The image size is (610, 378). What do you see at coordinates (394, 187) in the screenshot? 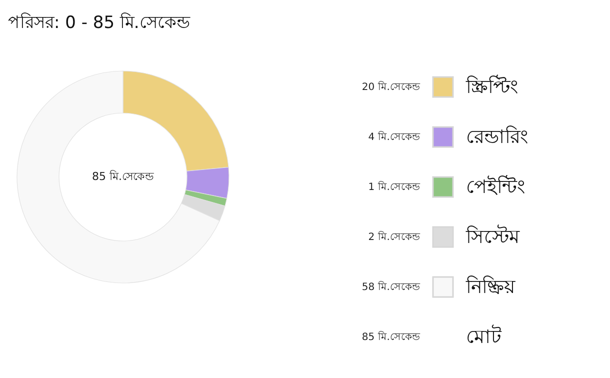
I see `data-label: 1 মি.সেকেন্ড` at bounding box center [394, 187].